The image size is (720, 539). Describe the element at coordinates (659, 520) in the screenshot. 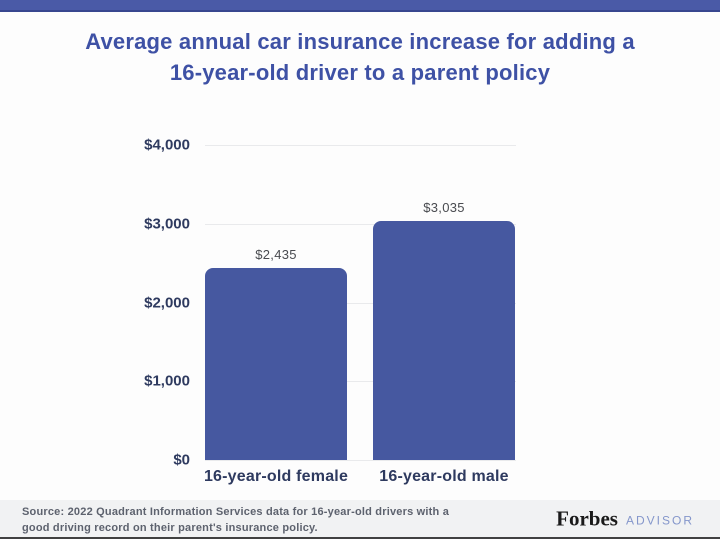

I see `advisor-wordmark: ADVISOR` at that location.